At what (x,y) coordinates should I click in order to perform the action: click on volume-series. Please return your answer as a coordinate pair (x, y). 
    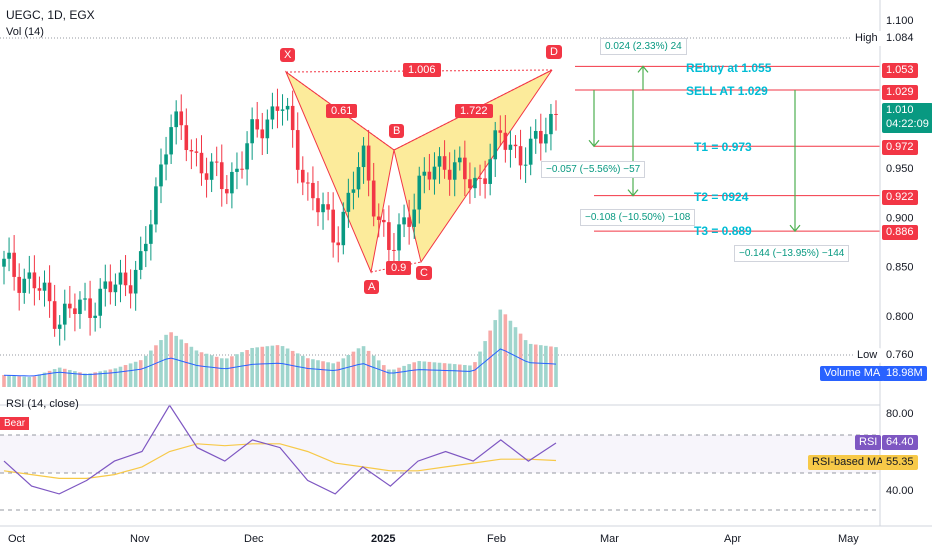
    Looking at the image, I should click on (280, 348).